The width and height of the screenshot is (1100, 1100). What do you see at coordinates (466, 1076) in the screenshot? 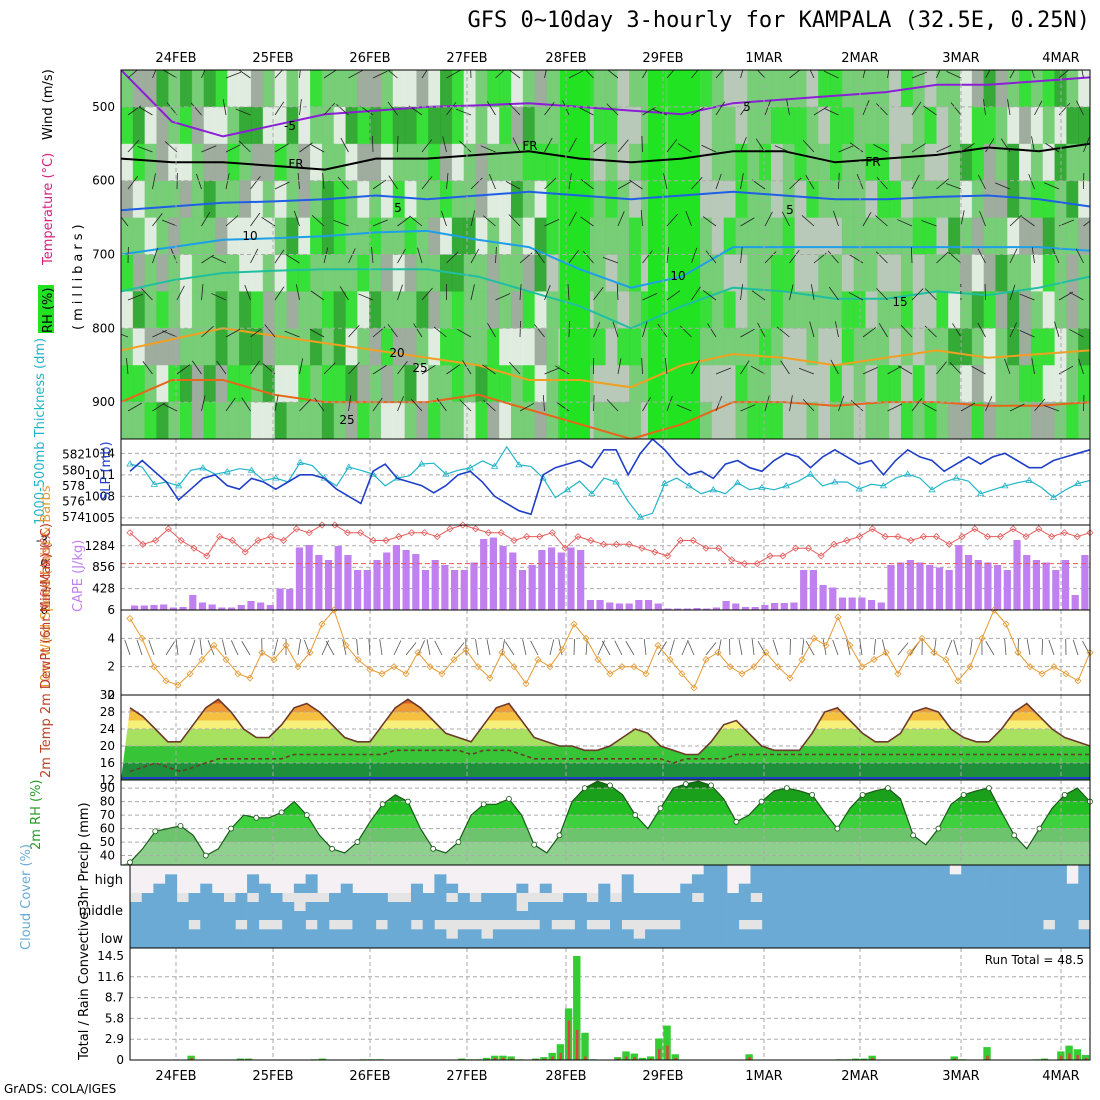
I see `bottom-date-label: 27FEB` at bounding box center [466, 1076].